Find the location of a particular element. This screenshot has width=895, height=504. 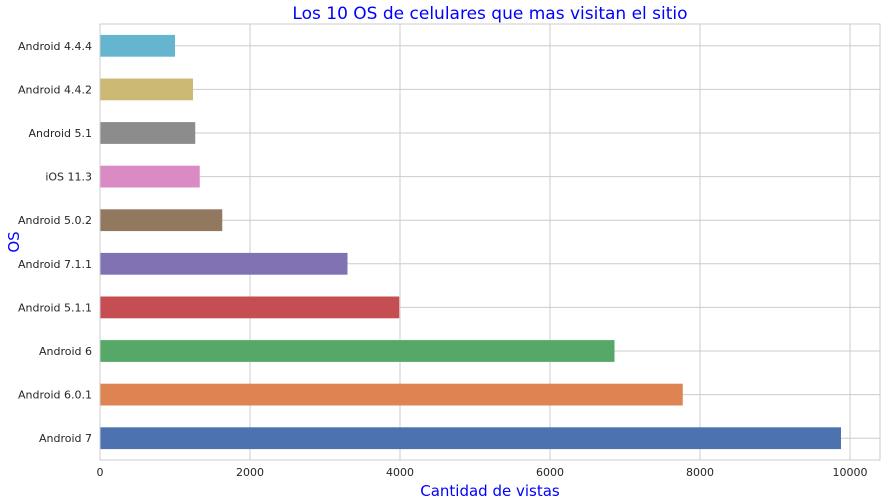

y-tick-label: Android 4.4.4 is located at coordinates (55, 46).